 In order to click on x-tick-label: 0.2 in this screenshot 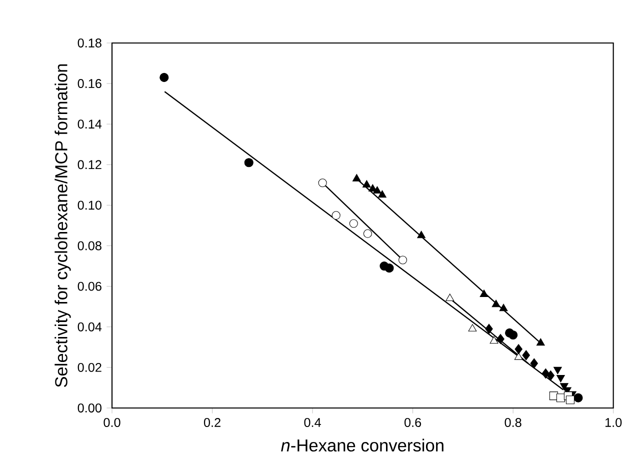, I will do `click(212, 422)`.